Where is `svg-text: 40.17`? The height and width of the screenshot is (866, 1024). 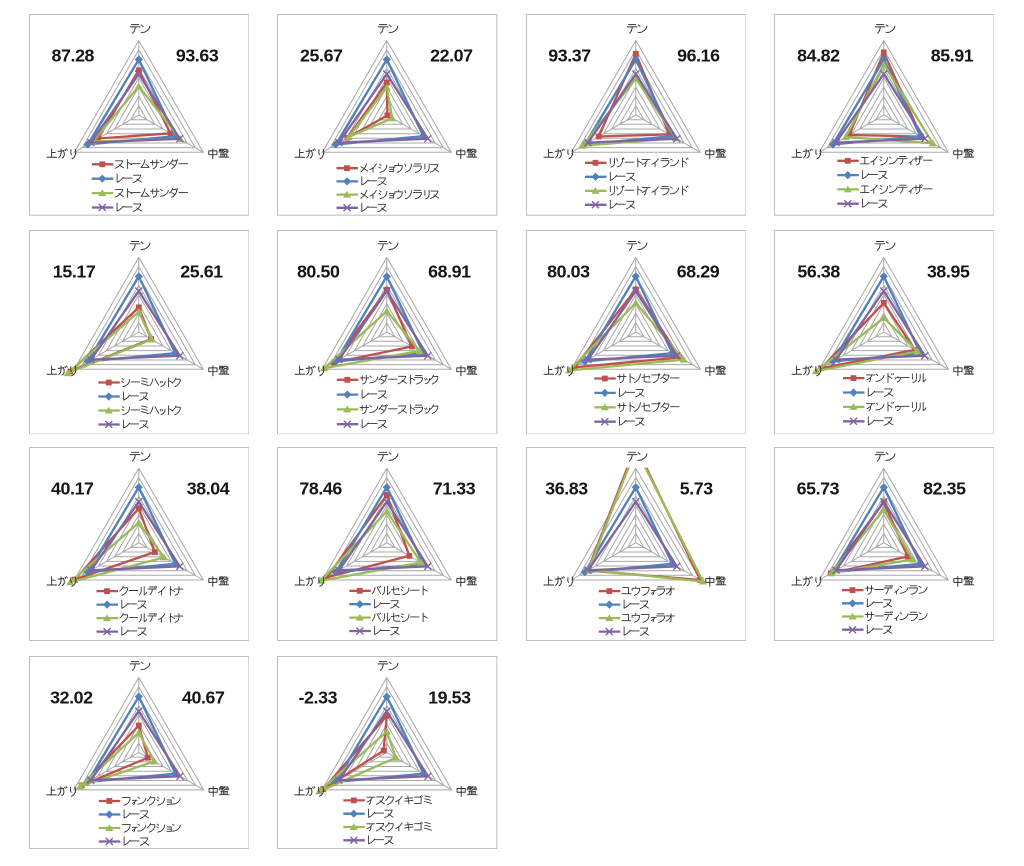 svg-text: 40.17 is located at coordinates (72, 488).